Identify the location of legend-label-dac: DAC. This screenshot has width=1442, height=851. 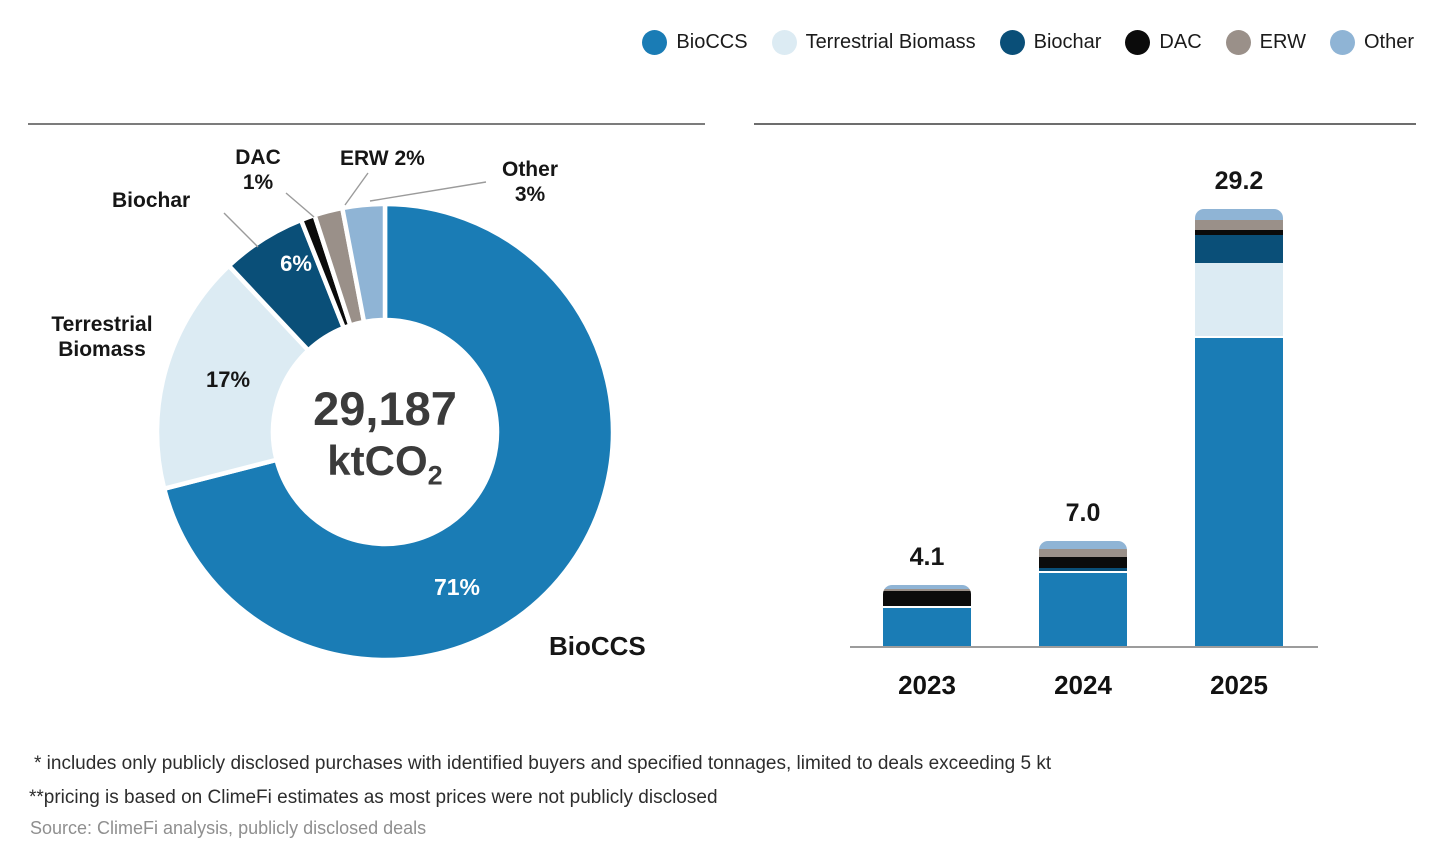
(1180, 42).